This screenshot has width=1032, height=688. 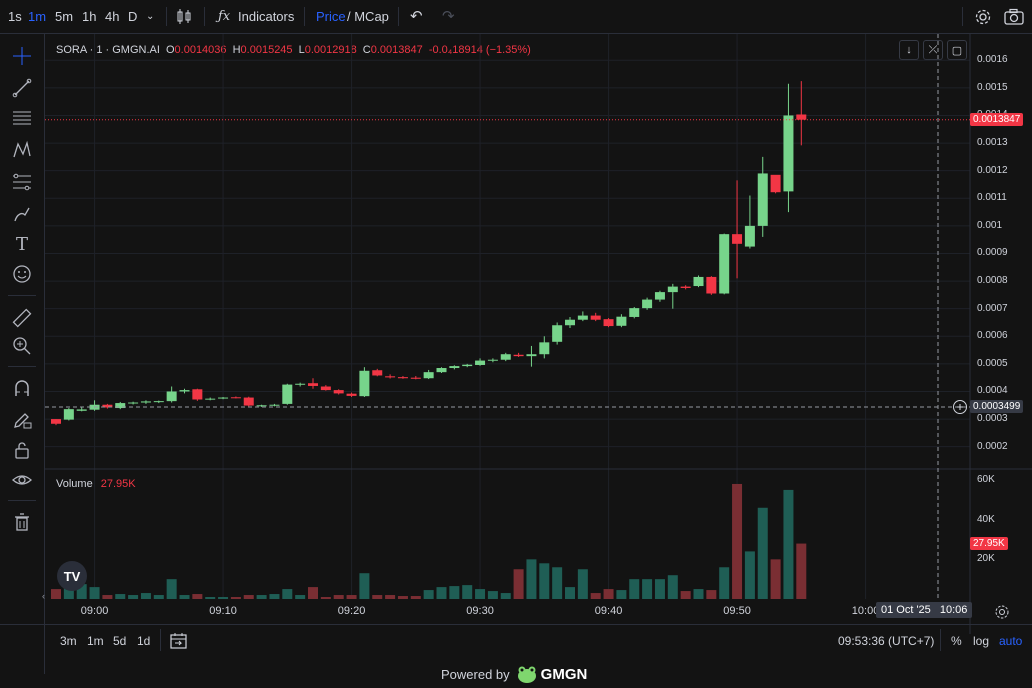 I want to click on range-3m: 3m, so click(x=68, y=641).